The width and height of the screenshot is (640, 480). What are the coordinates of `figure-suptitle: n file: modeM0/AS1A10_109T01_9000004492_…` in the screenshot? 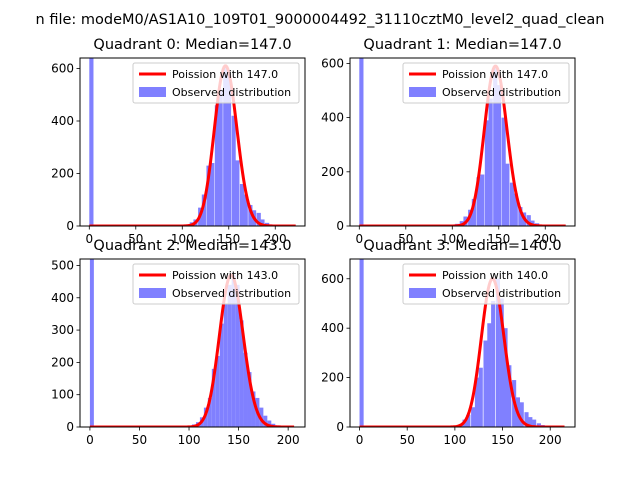 It's located at (320, 20).